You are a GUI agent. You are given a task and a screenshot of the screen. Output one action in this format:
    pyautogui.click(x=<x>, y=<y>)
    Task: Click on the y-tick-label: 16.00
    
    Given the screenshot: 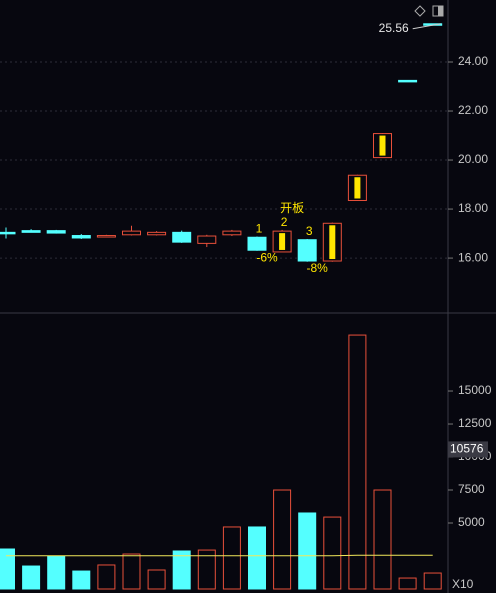 What is the action you would take?
    pyautogui.click(x=473, y=257)
    